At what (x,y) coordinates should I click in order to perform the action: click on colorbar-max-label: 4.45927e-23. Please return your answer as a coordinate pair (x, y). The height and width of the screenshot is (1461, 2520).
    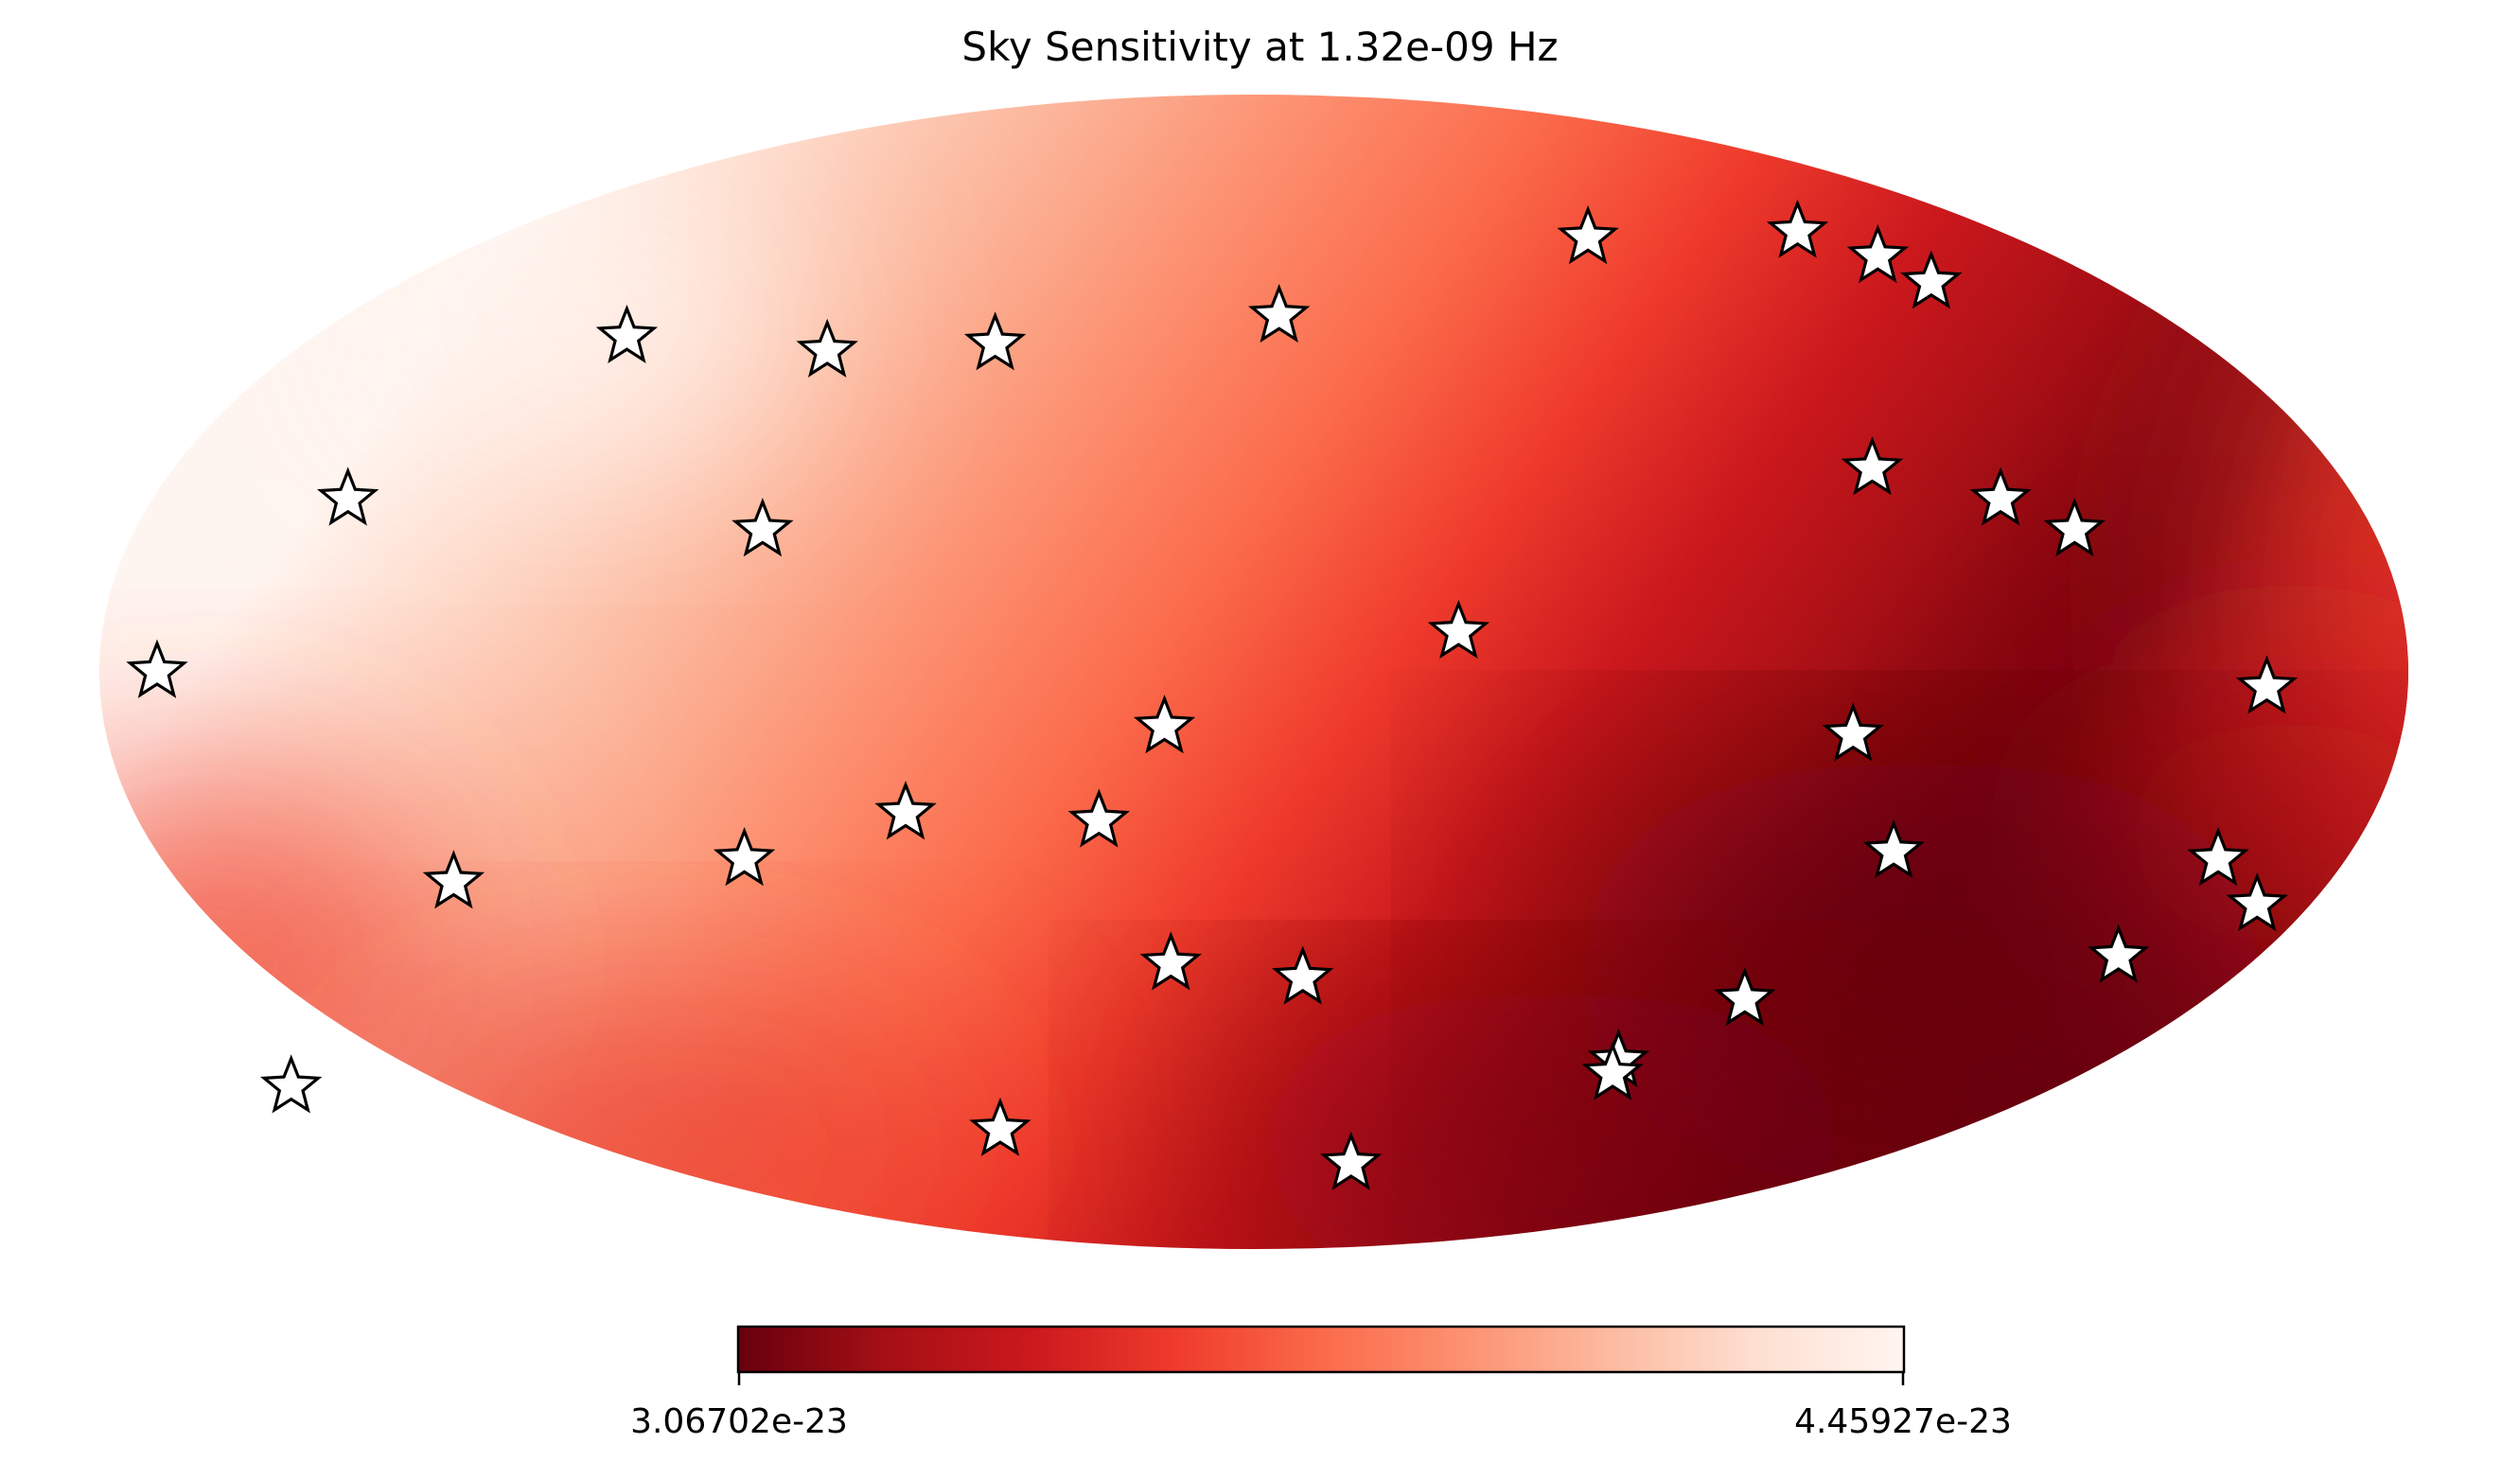
    Looking at the image, I should click on (1903, 1421).